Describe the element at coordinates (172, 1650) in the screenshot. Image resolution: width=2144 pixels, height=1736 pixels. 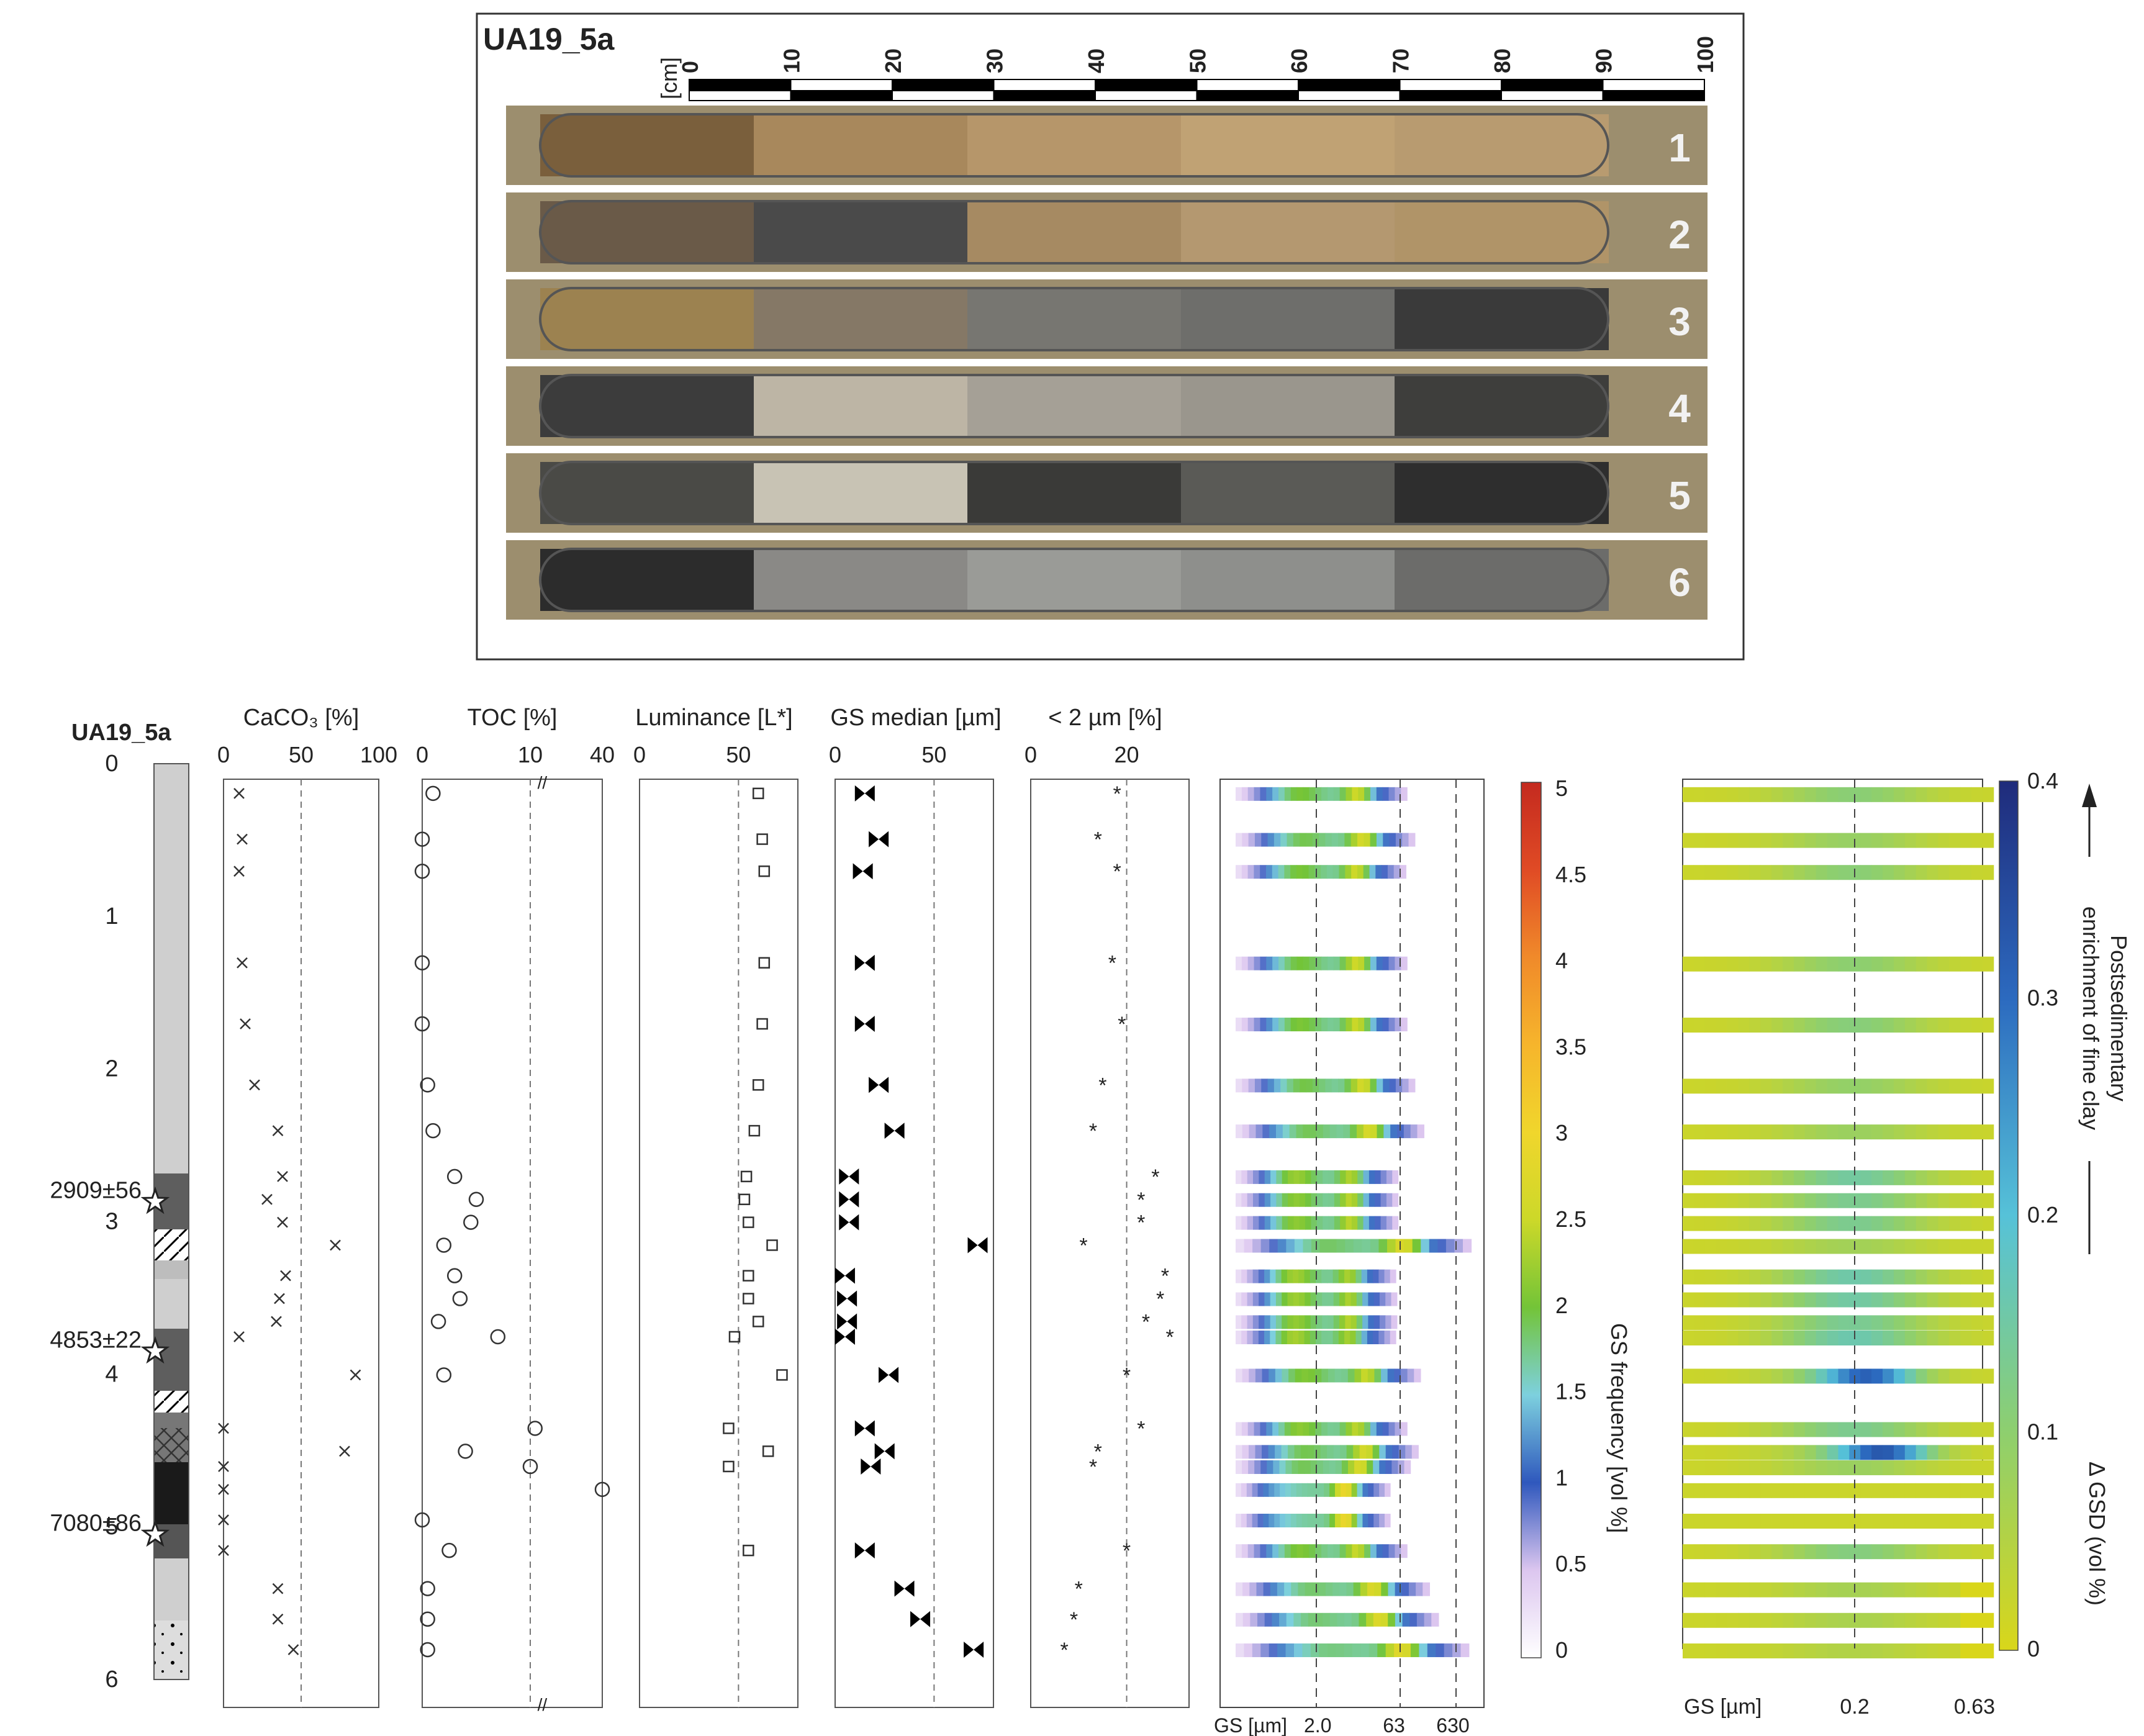
I see `litho-unit-dotted` at that location.